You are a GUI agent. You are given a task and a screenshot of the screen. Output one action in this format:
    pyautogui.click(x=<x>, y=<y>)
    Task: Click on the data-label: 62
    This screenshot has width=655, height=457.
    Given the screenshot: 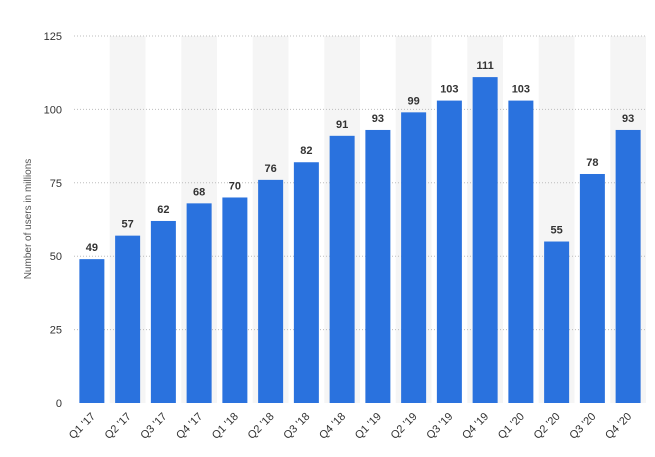 What is the action you would take?
    pyautogui.click(x=163, y=210)
    